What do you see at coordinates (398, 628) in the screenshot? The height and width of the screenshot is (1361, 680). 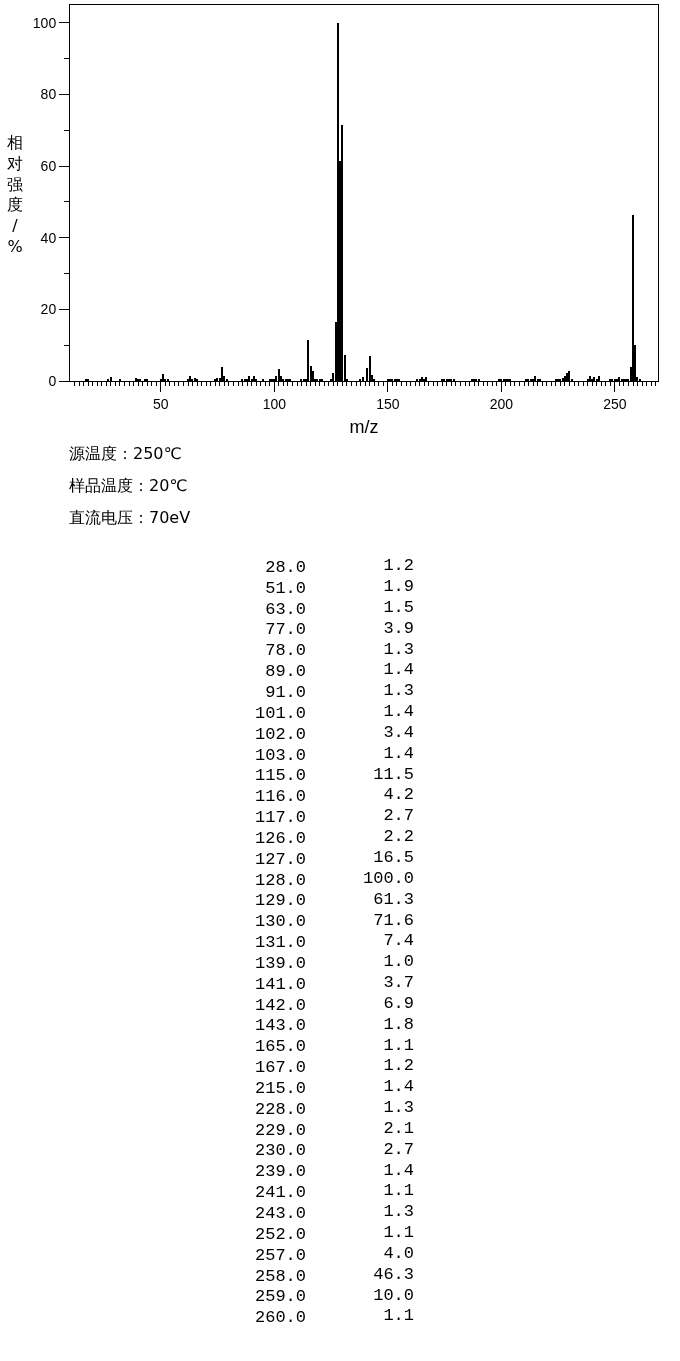 I see `data-label: 3.9` at bounding box center [398, 628].